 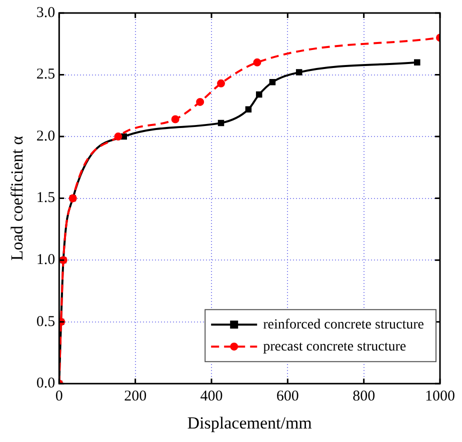 I want to click on x-tick-label: 0, so click(x=59, y=396).